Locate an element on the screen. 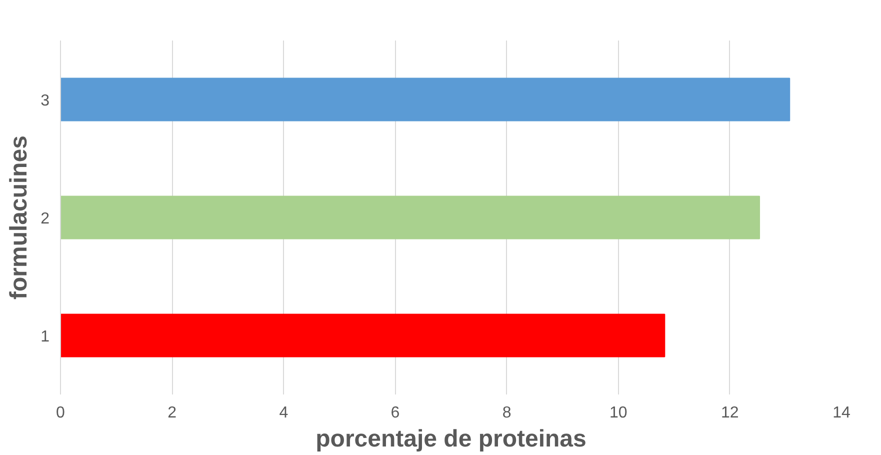 Image resolution: width=881 pixels, height=455 pixels. x-tick-label: 0 is located at coordinates (61, 413).